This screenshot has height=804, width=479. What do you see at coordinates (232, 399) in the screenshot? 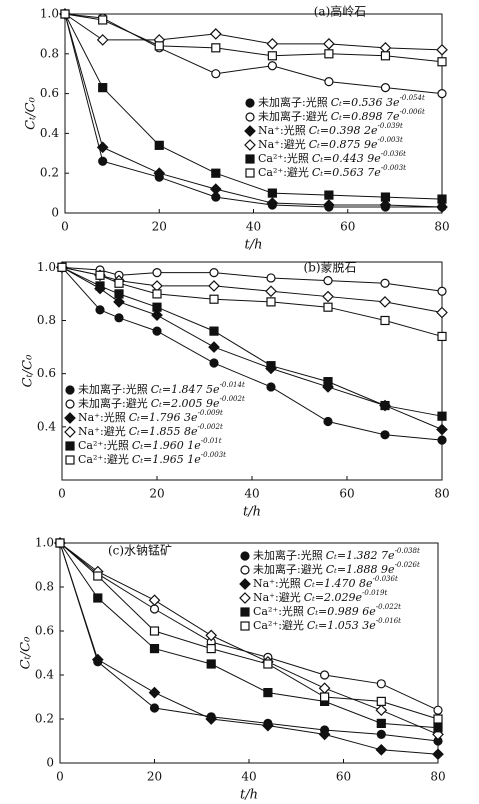
I see `legend-fit-exponent: -0.002t` at bounding box center [232, 399].